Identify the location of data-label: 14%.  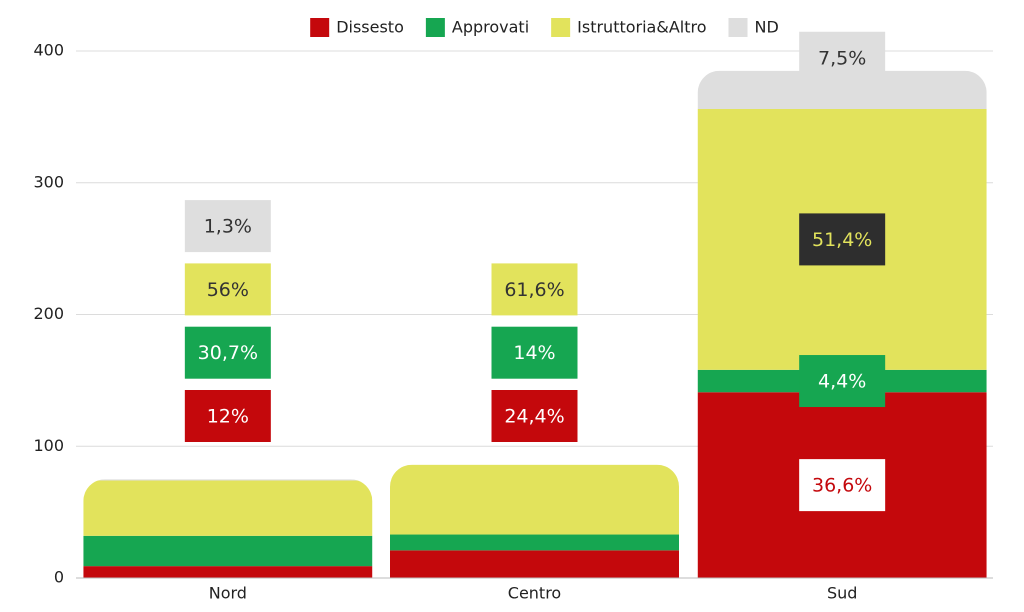
(534, 353).